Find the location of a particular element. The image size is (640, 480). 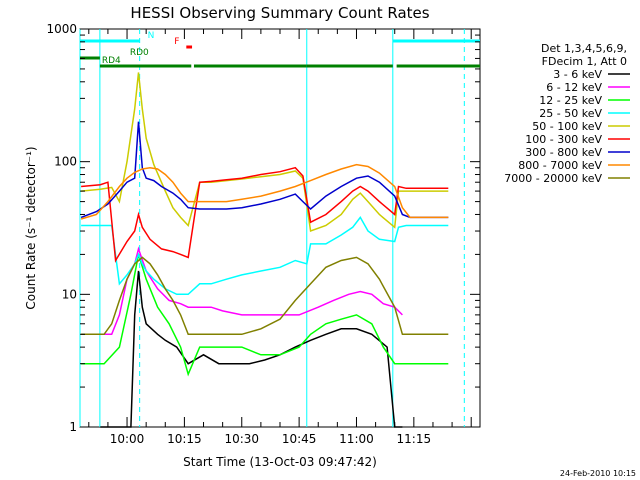

legend-label-0: 3 - 6 keV is located at coordinates (577, 74).